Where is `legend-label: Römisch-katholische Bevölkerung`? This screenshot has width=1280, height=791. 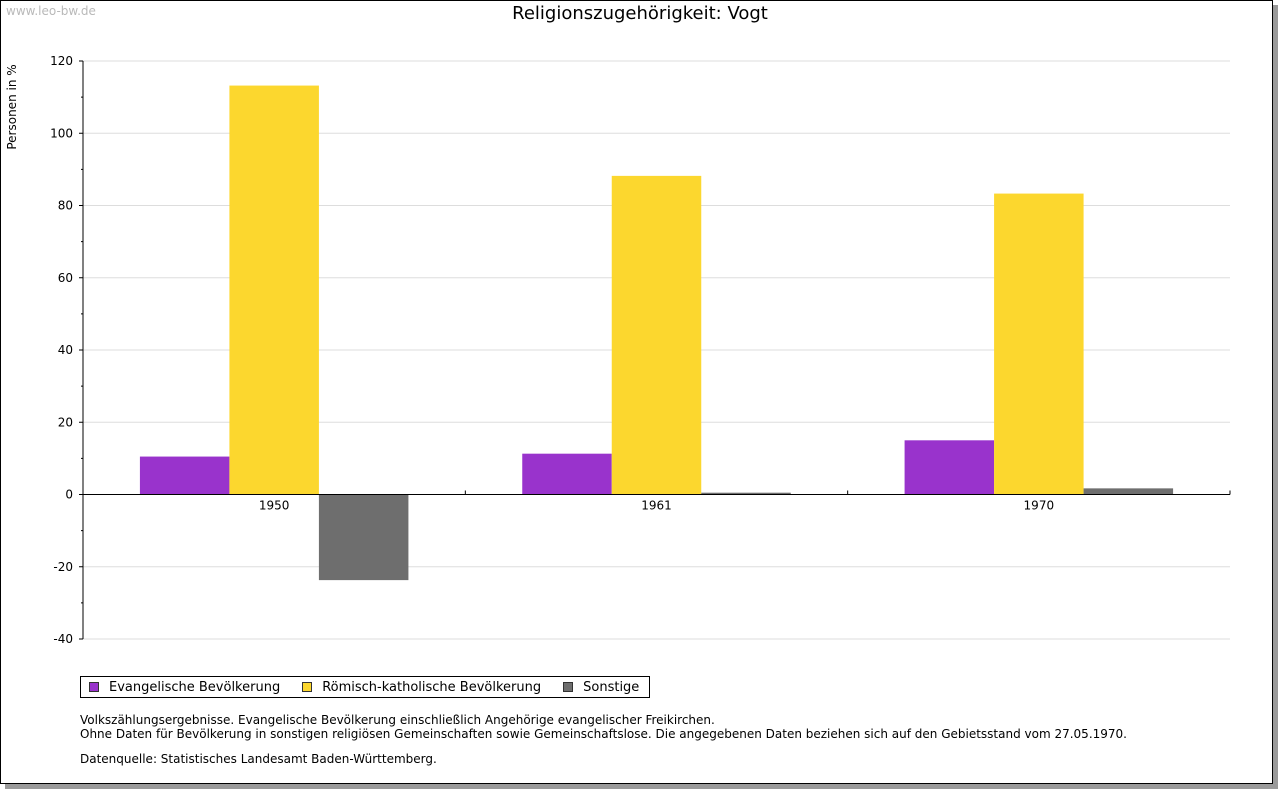
legend-label: Römisch-katholische Bevölkerung is located at coordinates (432, 687).